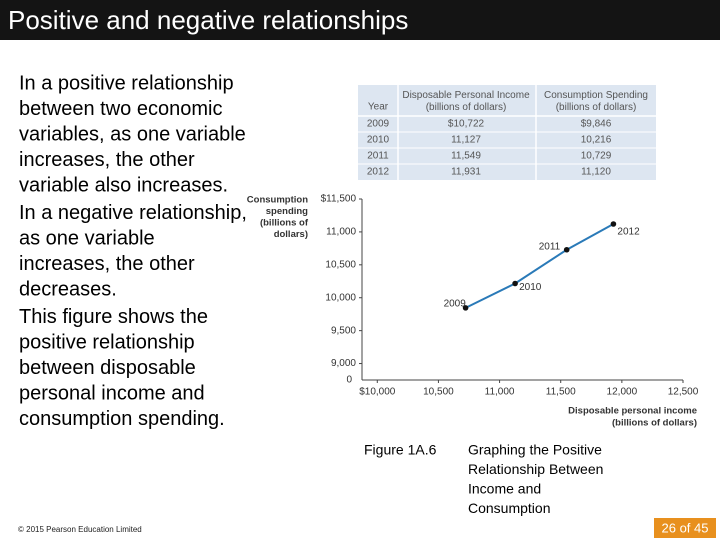 The image size is (720, 540). I want to click on y-axis-label: dollars), so click(291, 234).